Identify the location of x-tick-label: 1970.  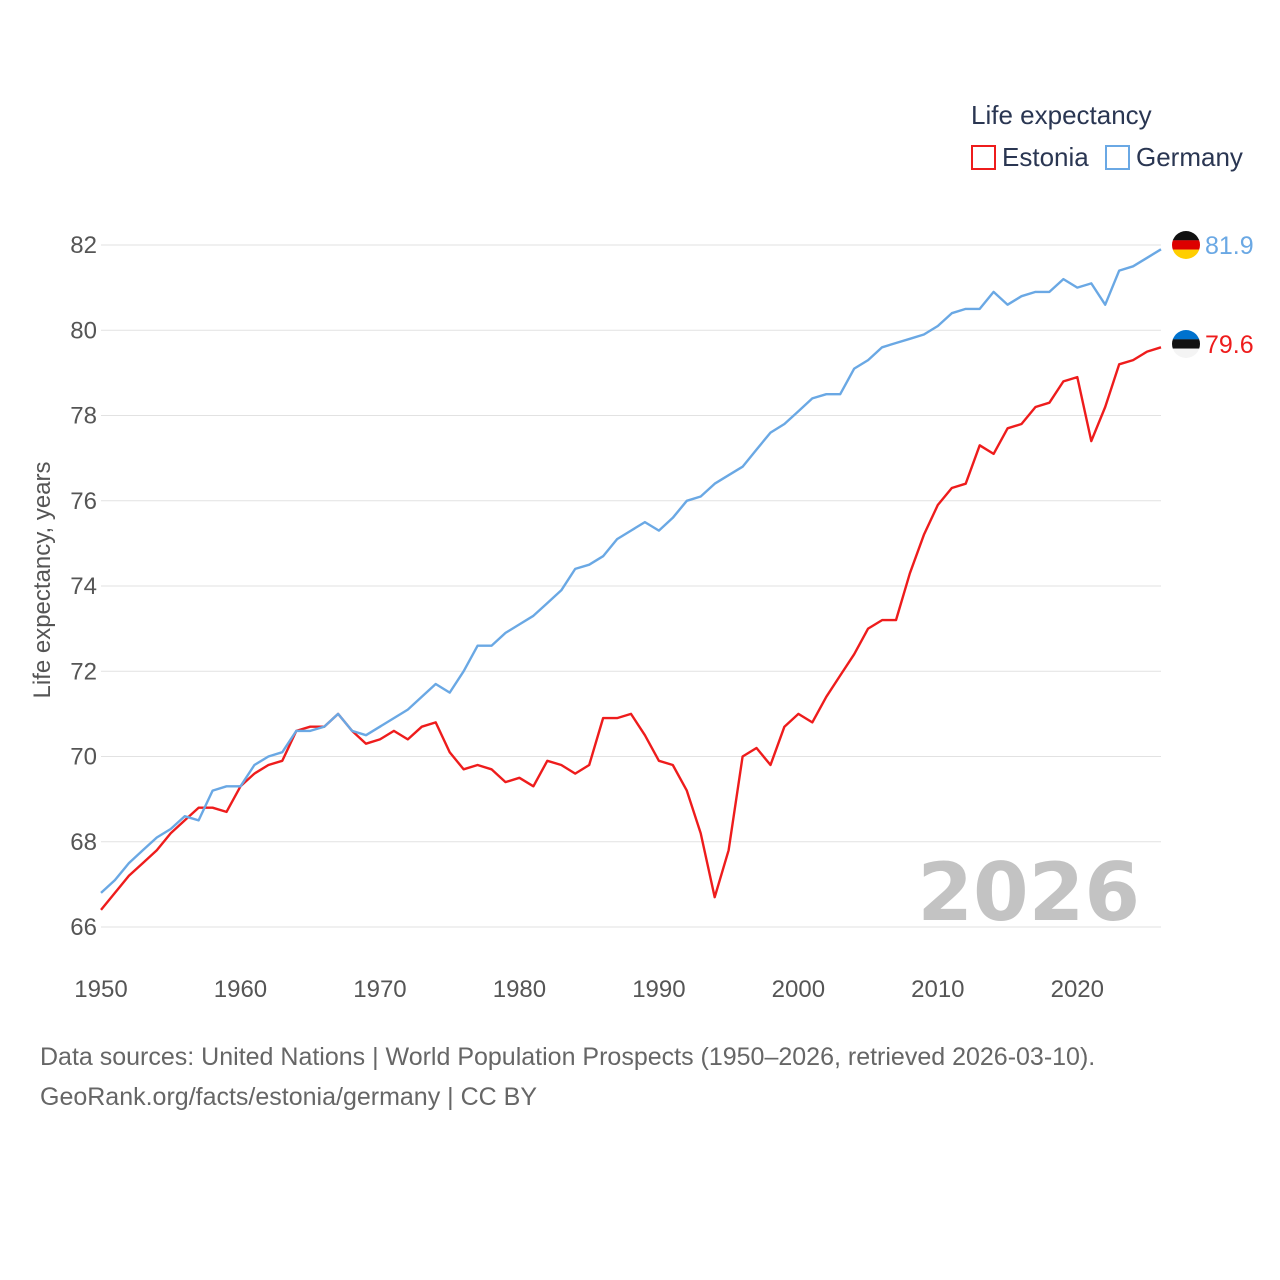
(379, 989).